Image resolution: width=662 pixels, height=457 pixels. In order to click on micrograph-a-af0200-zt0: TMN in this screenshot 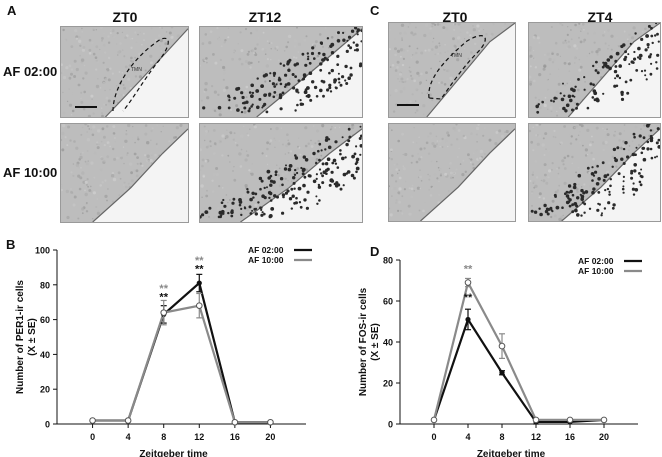, I will do `click(124, 72)`.